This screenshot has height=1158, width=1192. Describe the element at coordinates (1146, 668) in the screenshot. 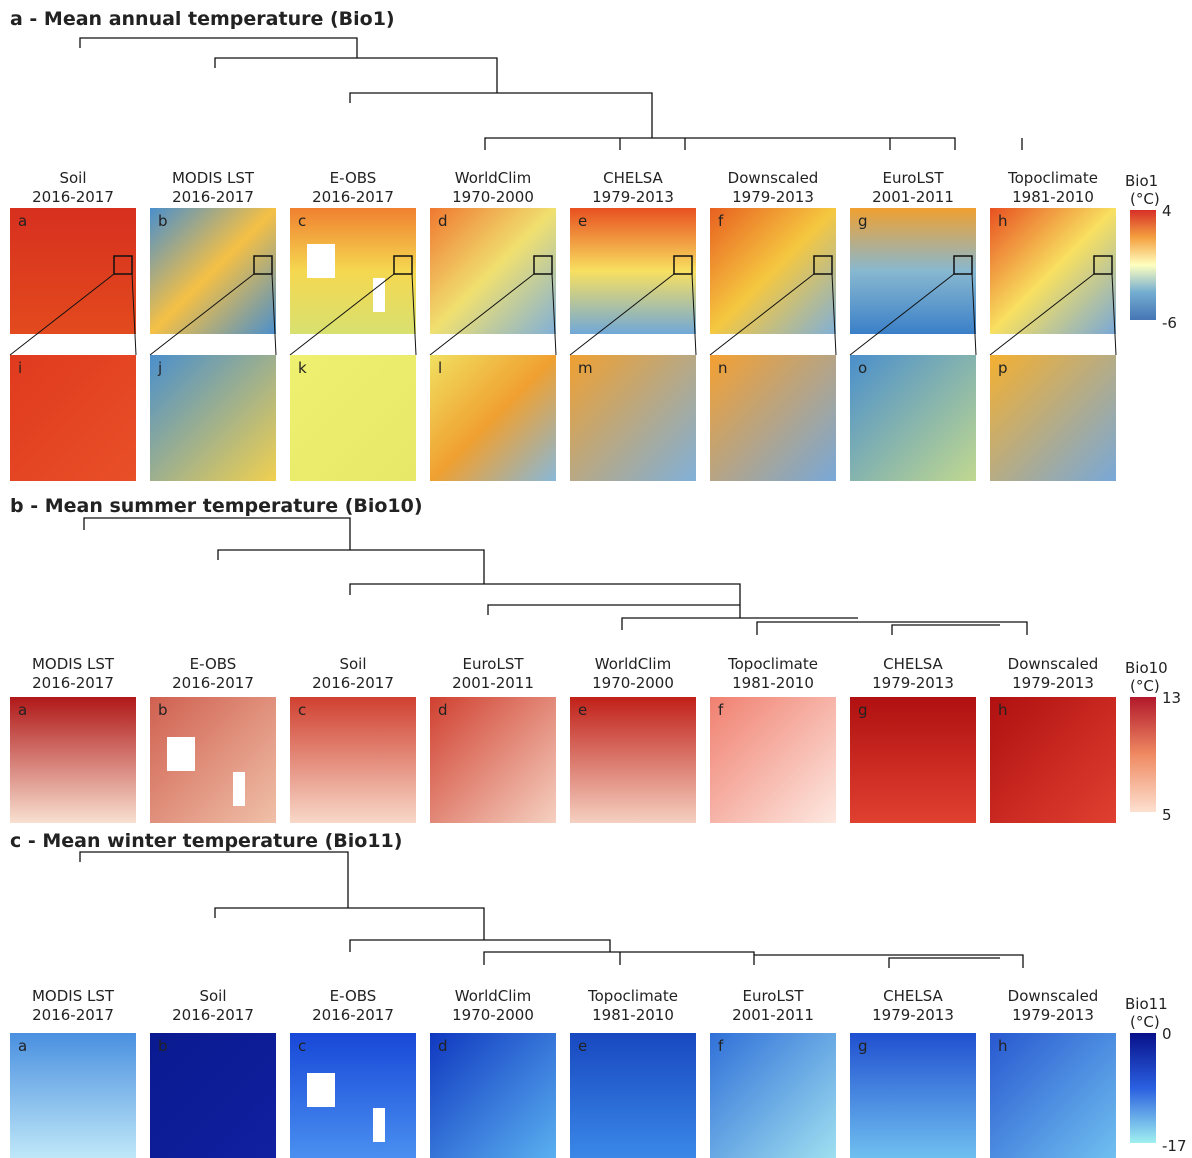

I see `legend-label: Bio10` at that location.